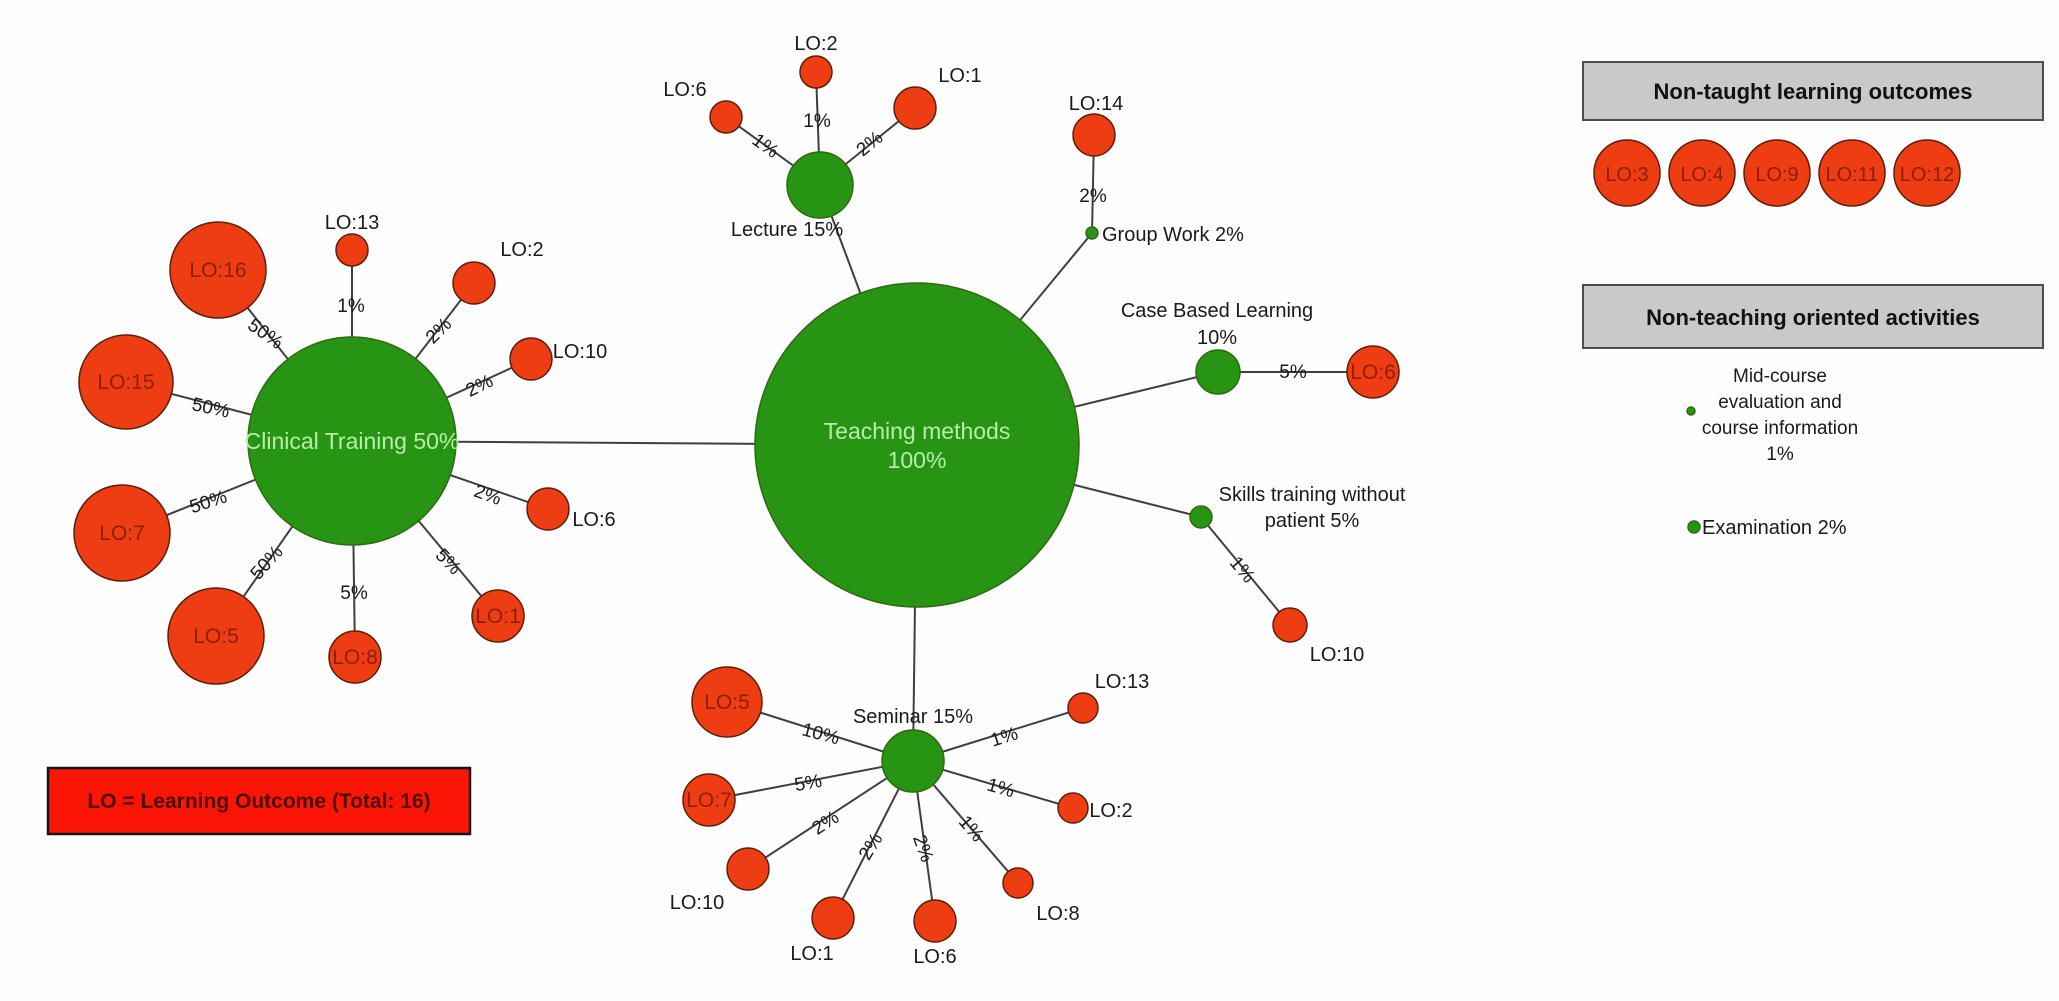 The height and width of the screenshot is (1001, 2059). I want to click on clinical-lo15-label: LO:15, so click(125, 382).